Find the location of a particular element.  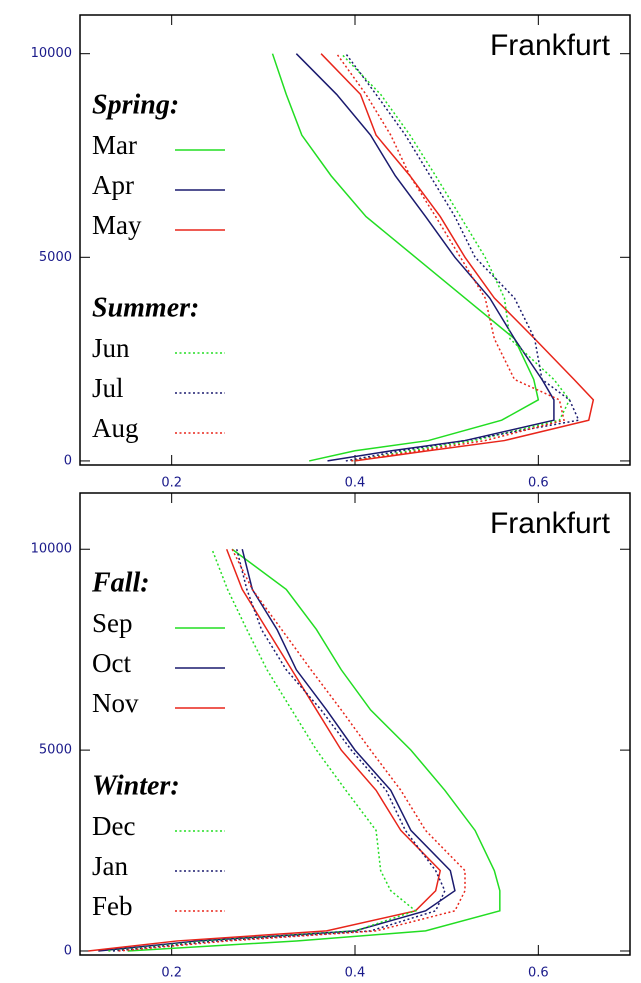

legend-label: Feb is located at coordinates (112, 906).